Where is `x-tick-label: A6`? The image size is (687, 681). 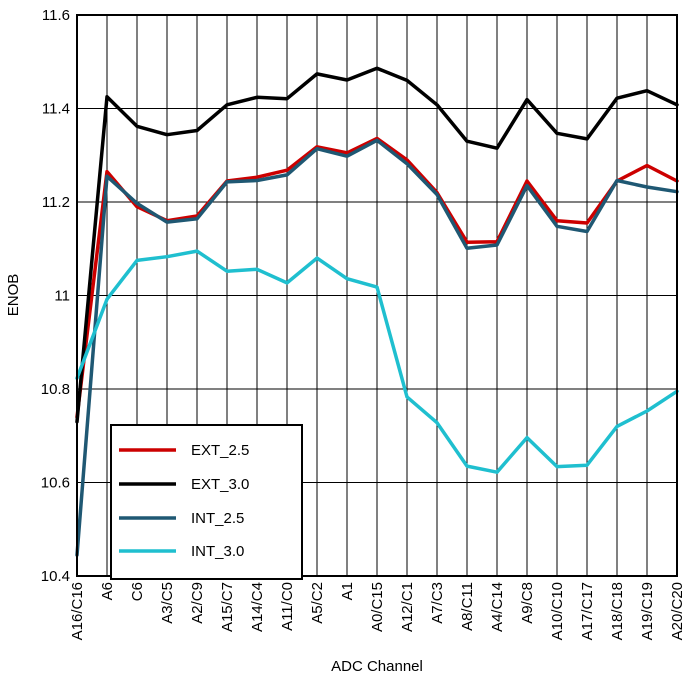
x-tick-label: A6 is located at coordinates (107, 591).